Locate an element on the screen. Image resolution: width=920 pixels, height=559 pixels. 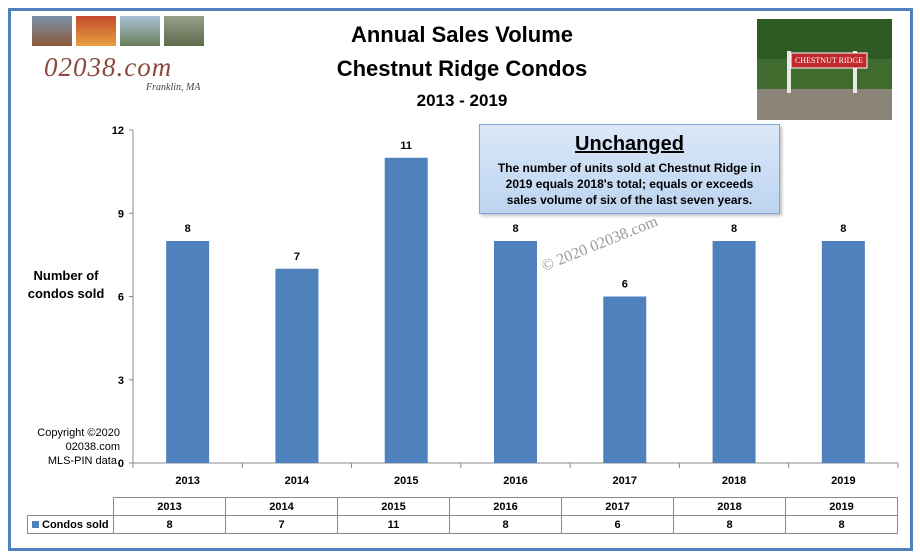
data-table-header-2018: 2018 is located at coordinates (729, 506).